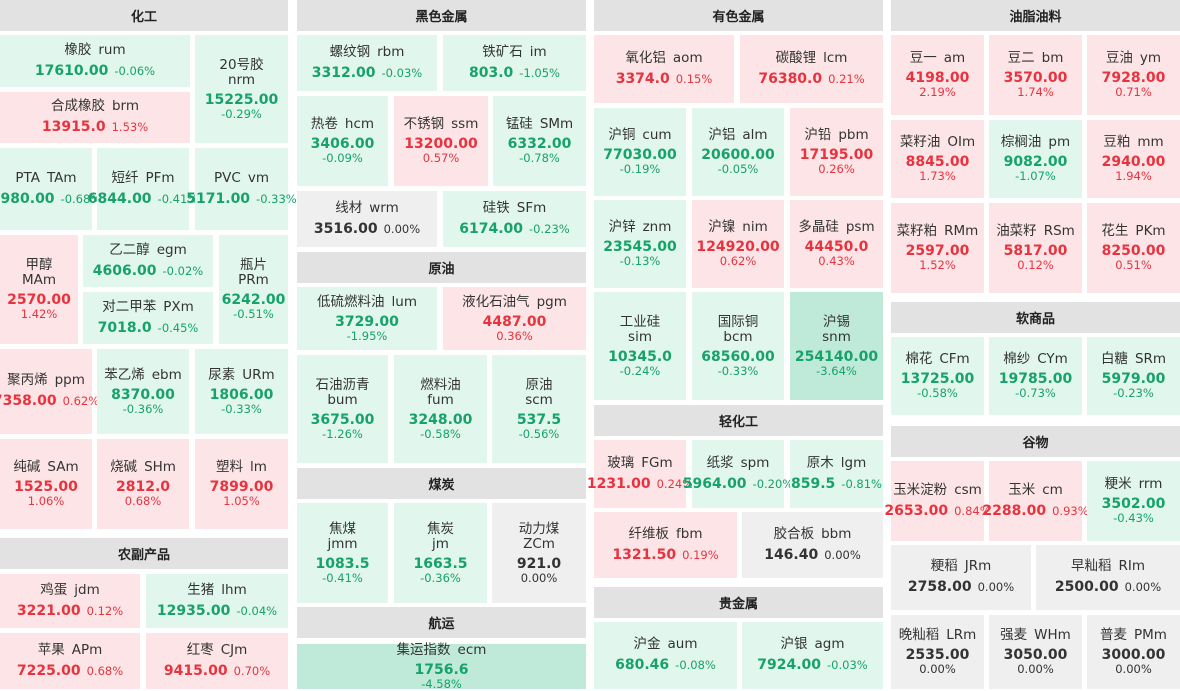  What do you see at coordinates (836, 474) in the screenshot?
I see `contract-tile-lgm: 原木 lgm 859.5 -0.81%` at bounding box center [836, 474].